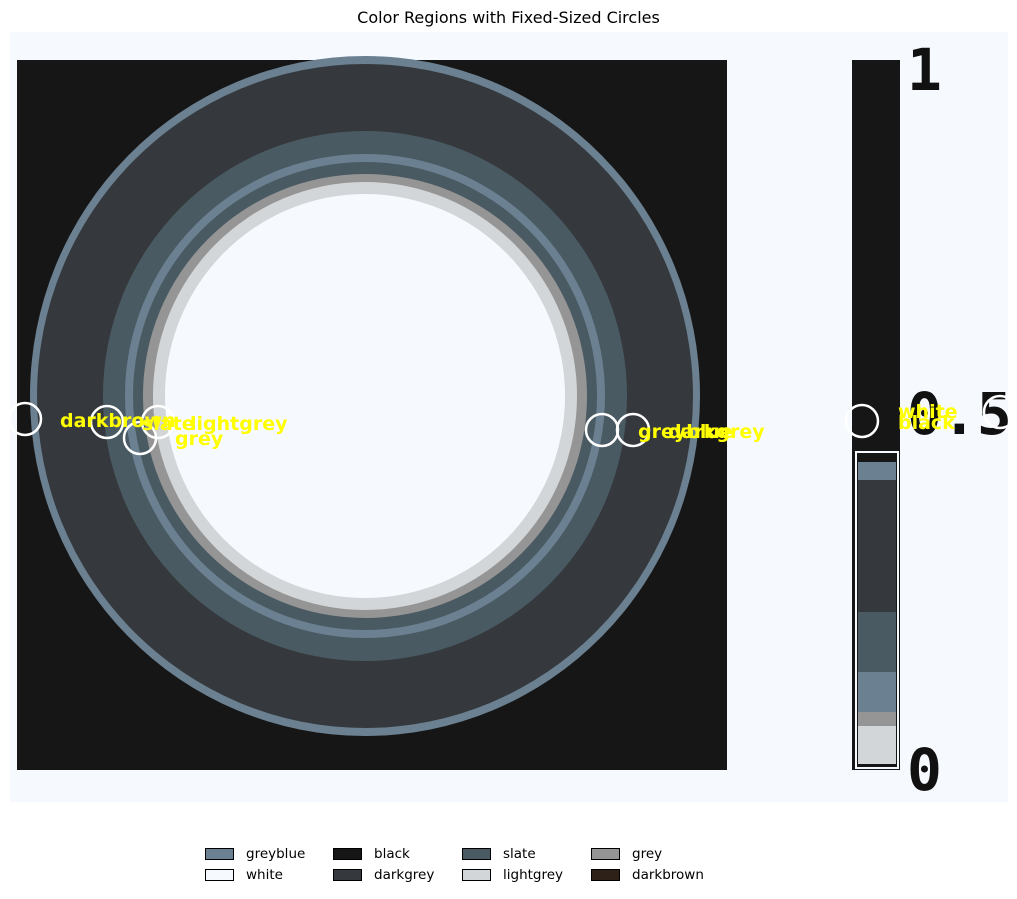 This screenshot has height=899, width=1017. I want to click on chart-title: Color Regions with Fixed-Sized Circles, so click(508, 17).